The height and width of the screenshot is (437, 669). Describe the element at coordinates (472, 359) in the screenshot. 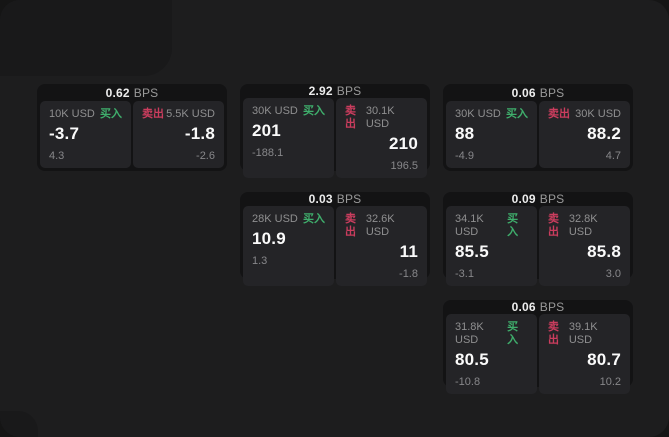

I see `buy-price: 80.5` at that location.